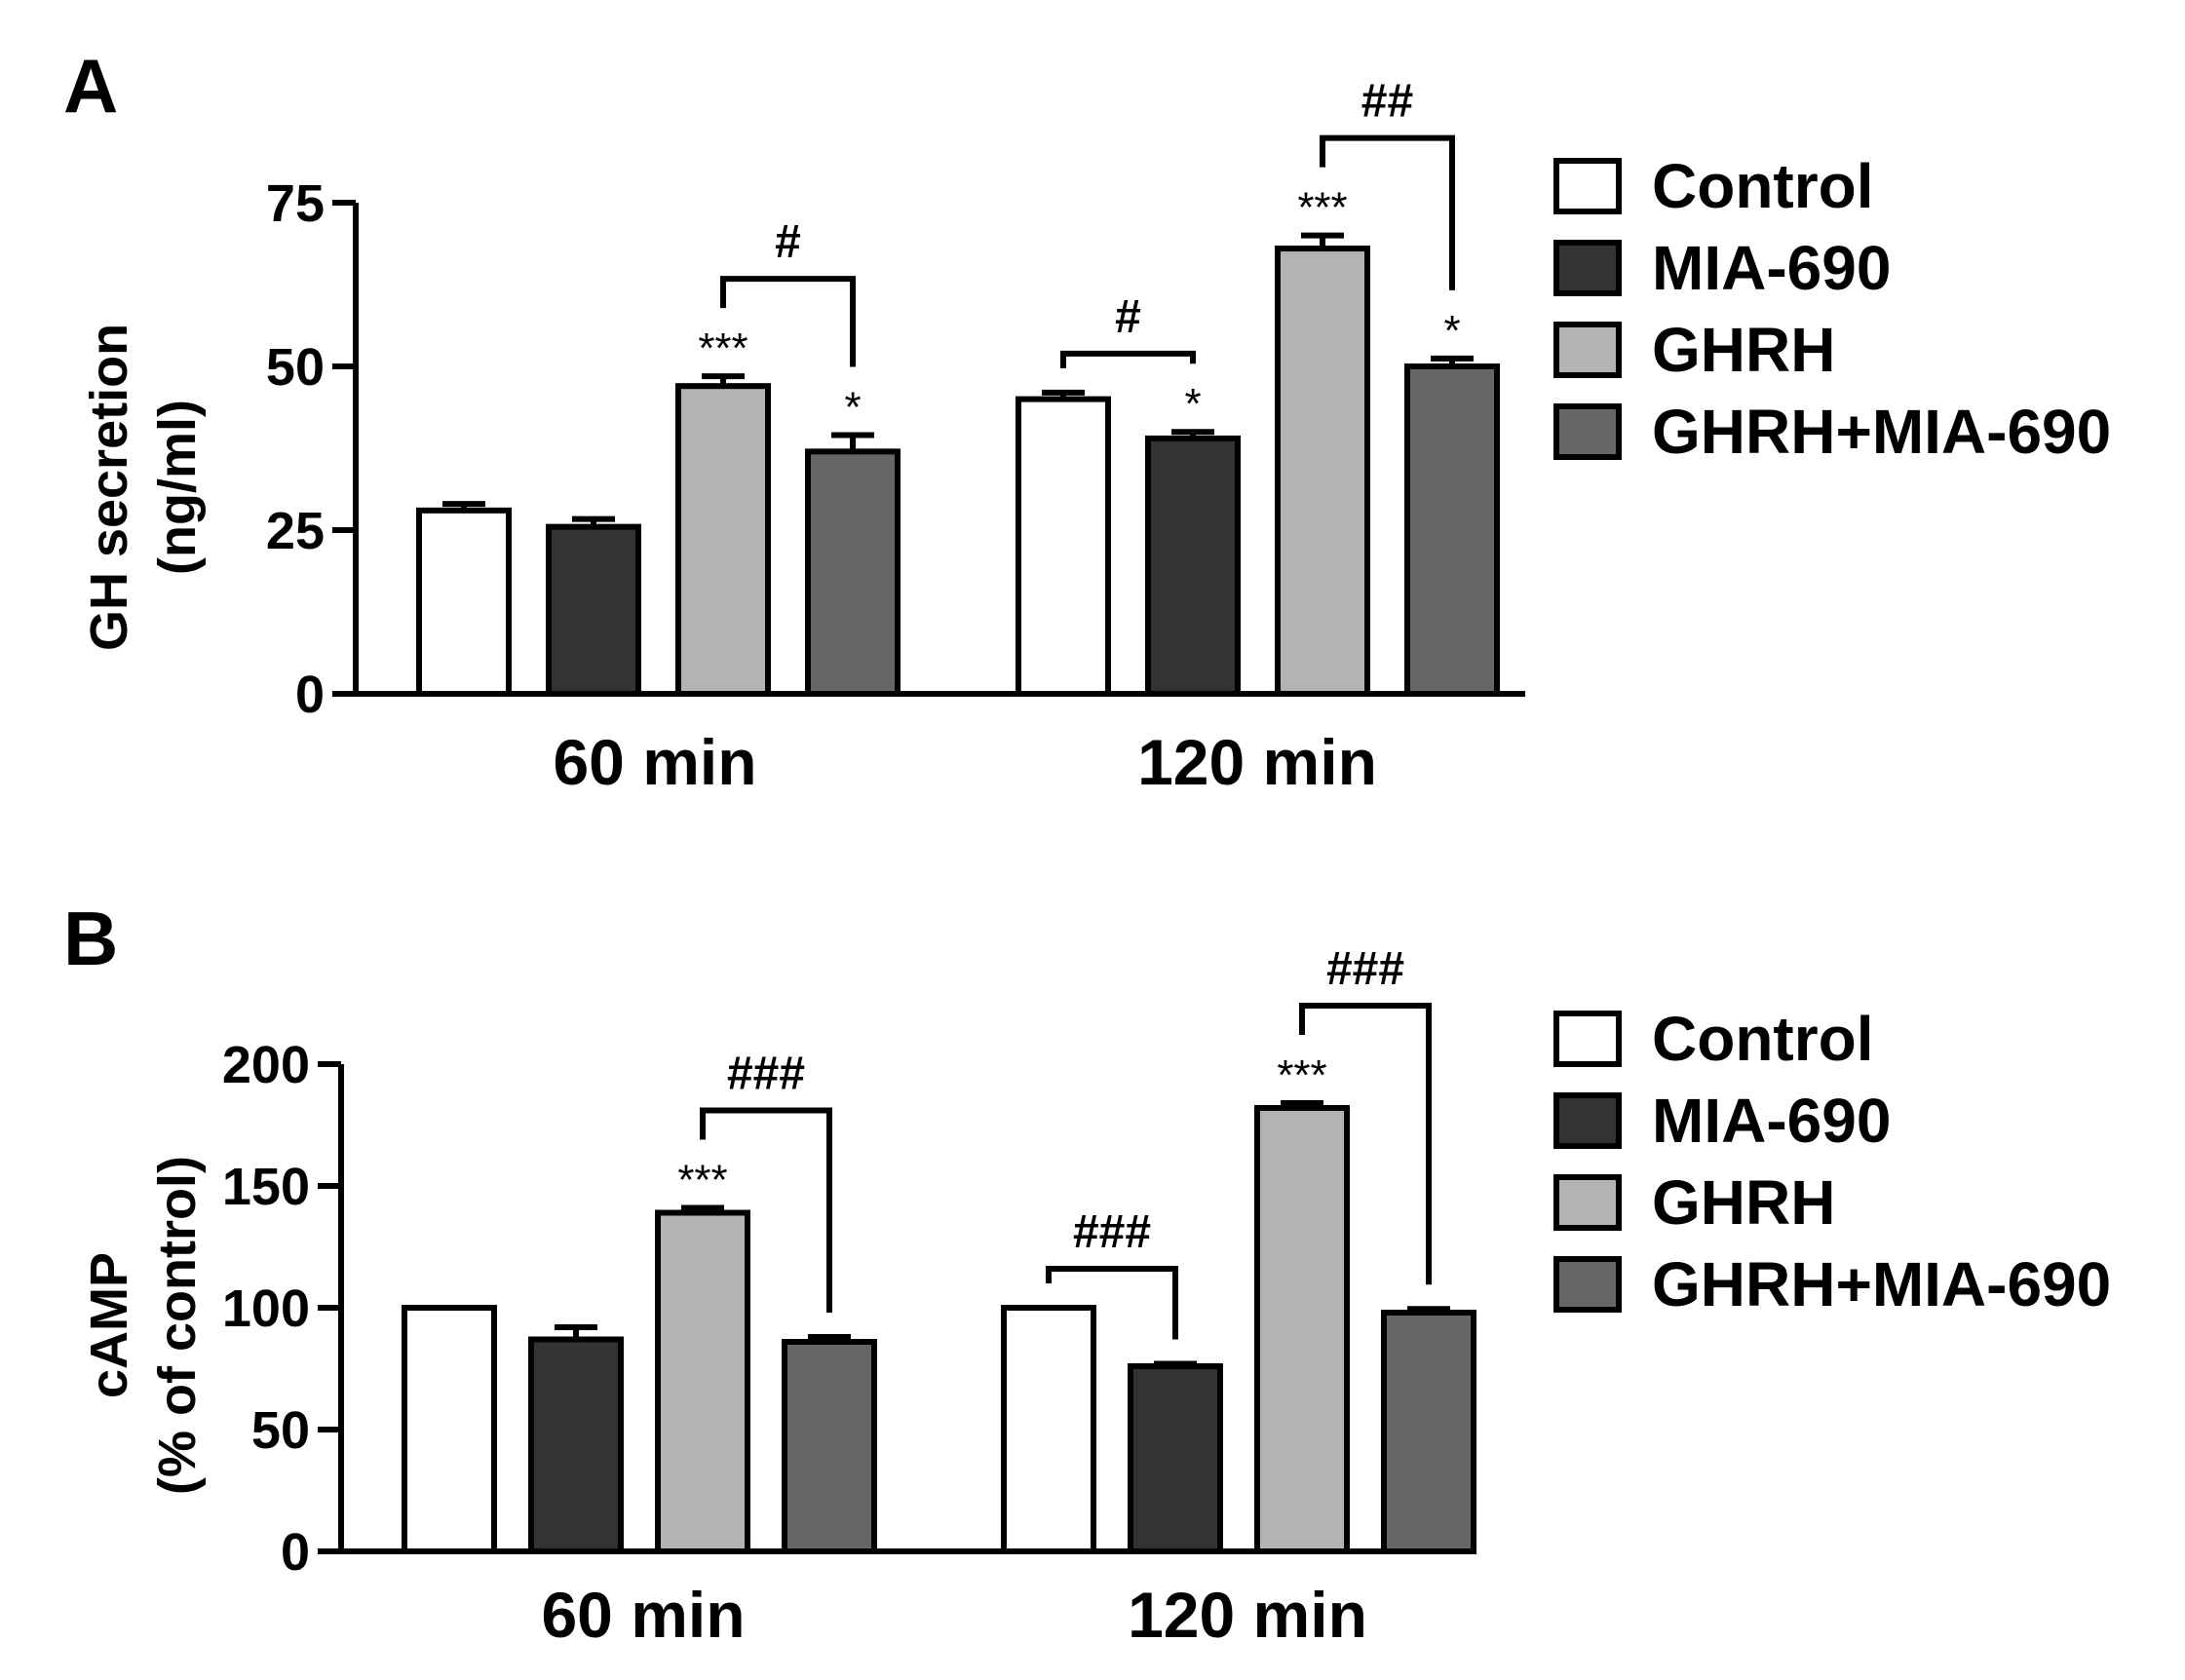 This screenshot has height=1680, width=2185. What do you see at coordinates (310, 695) in the screenshot?
I see `panel-a-y-tick-label: 0` at bounding box center [310, 695].